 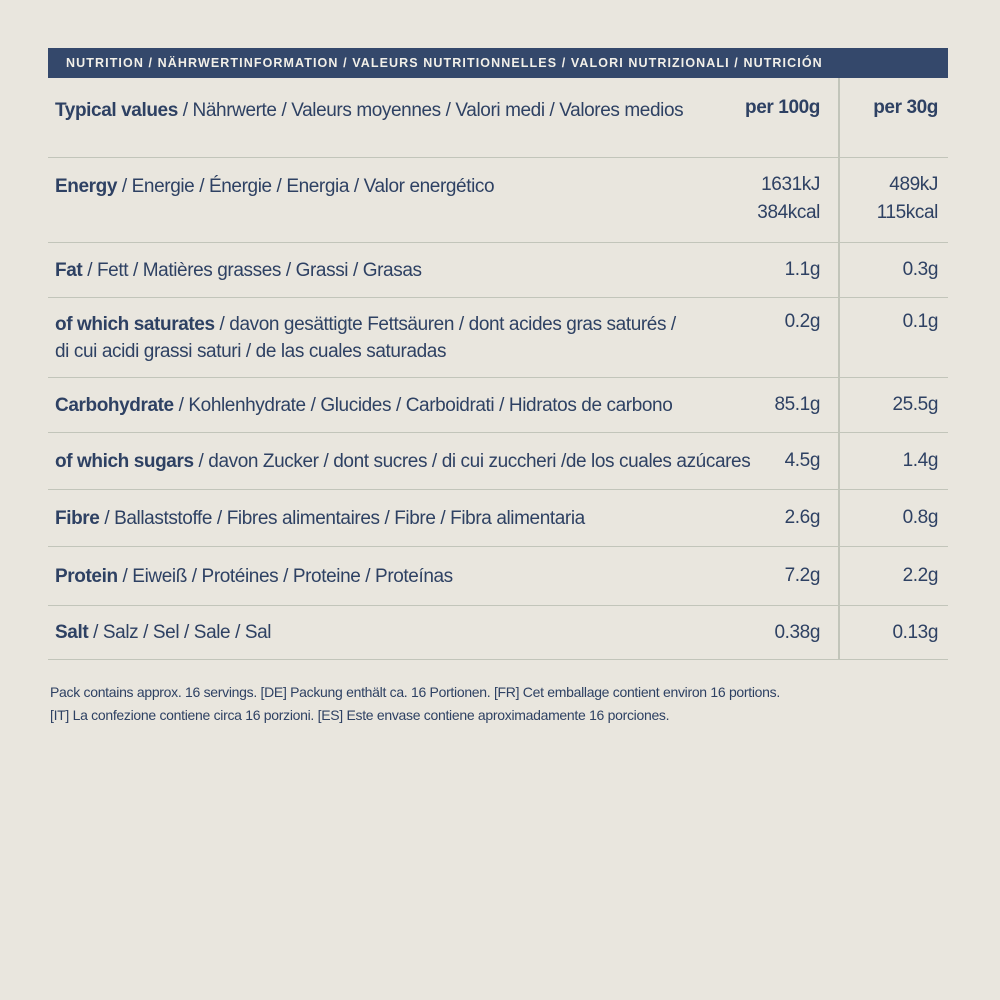 I want to click on row-label-bold: of which sugars, so click(x=124, y=461).